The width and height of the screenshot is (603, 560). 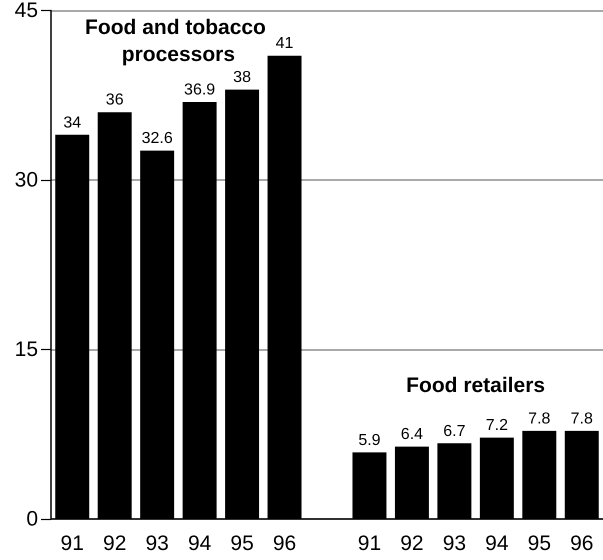 What do you see at coordinates (178, 41) in the screenshot?
I see `annotation: Food and tobacco processors` at bounding box center [178, 41].